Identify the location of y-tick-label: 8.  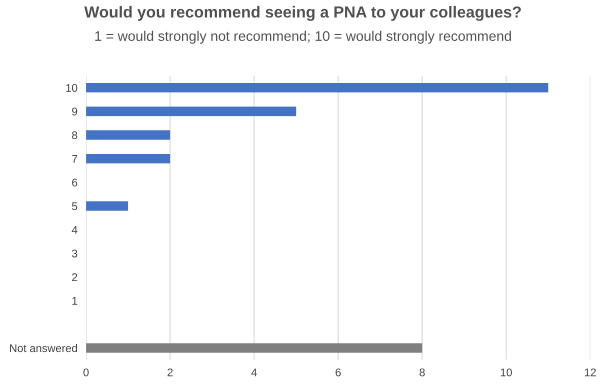
(75, 135).